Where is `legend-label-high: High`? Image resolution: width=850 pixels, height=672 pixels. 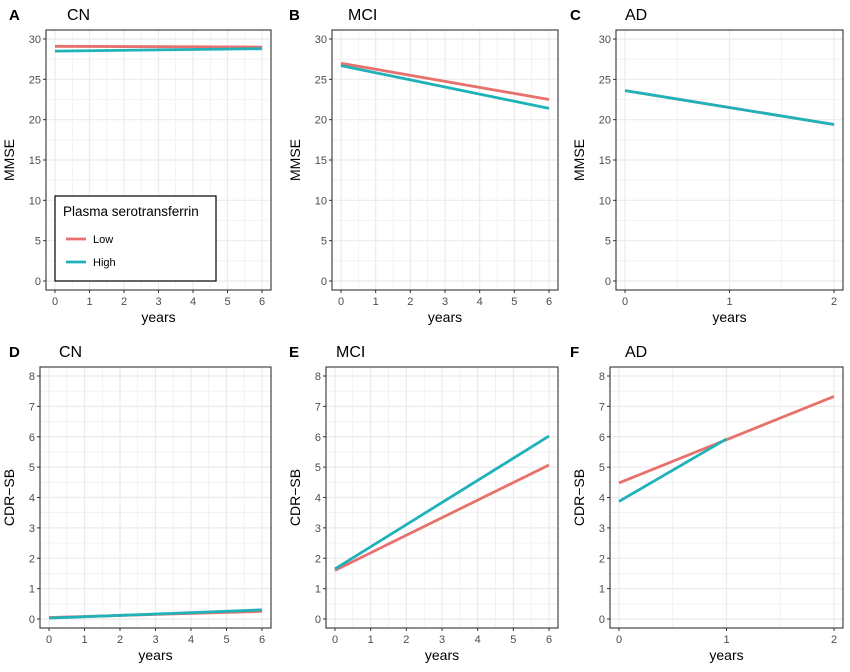
legend-label-high: High is located at coordinates (104, 263).